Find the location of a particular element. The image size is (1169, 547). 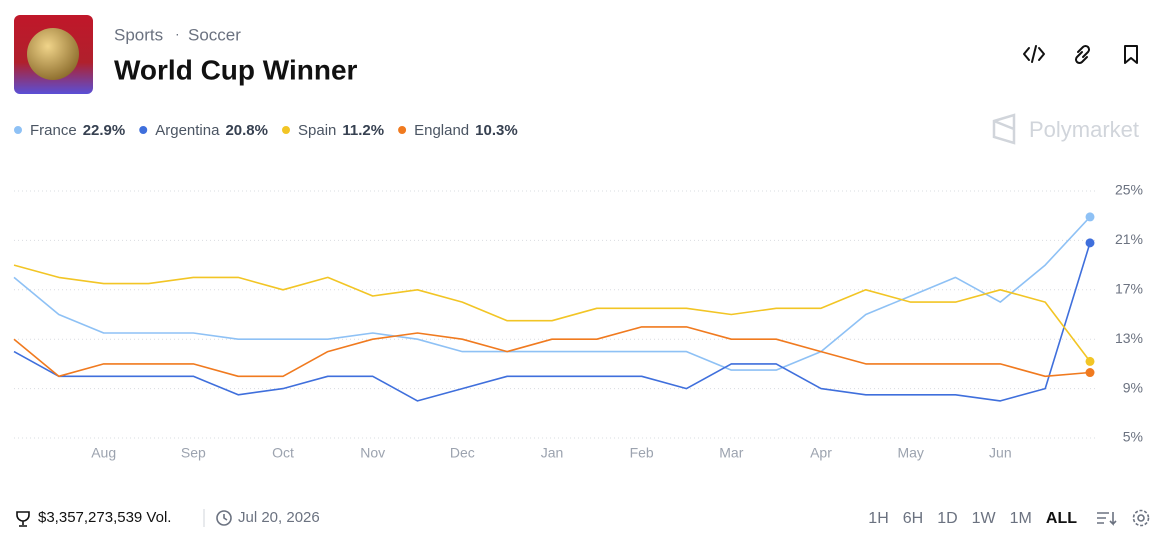

clock-icon is located at coordinates (224, 518).